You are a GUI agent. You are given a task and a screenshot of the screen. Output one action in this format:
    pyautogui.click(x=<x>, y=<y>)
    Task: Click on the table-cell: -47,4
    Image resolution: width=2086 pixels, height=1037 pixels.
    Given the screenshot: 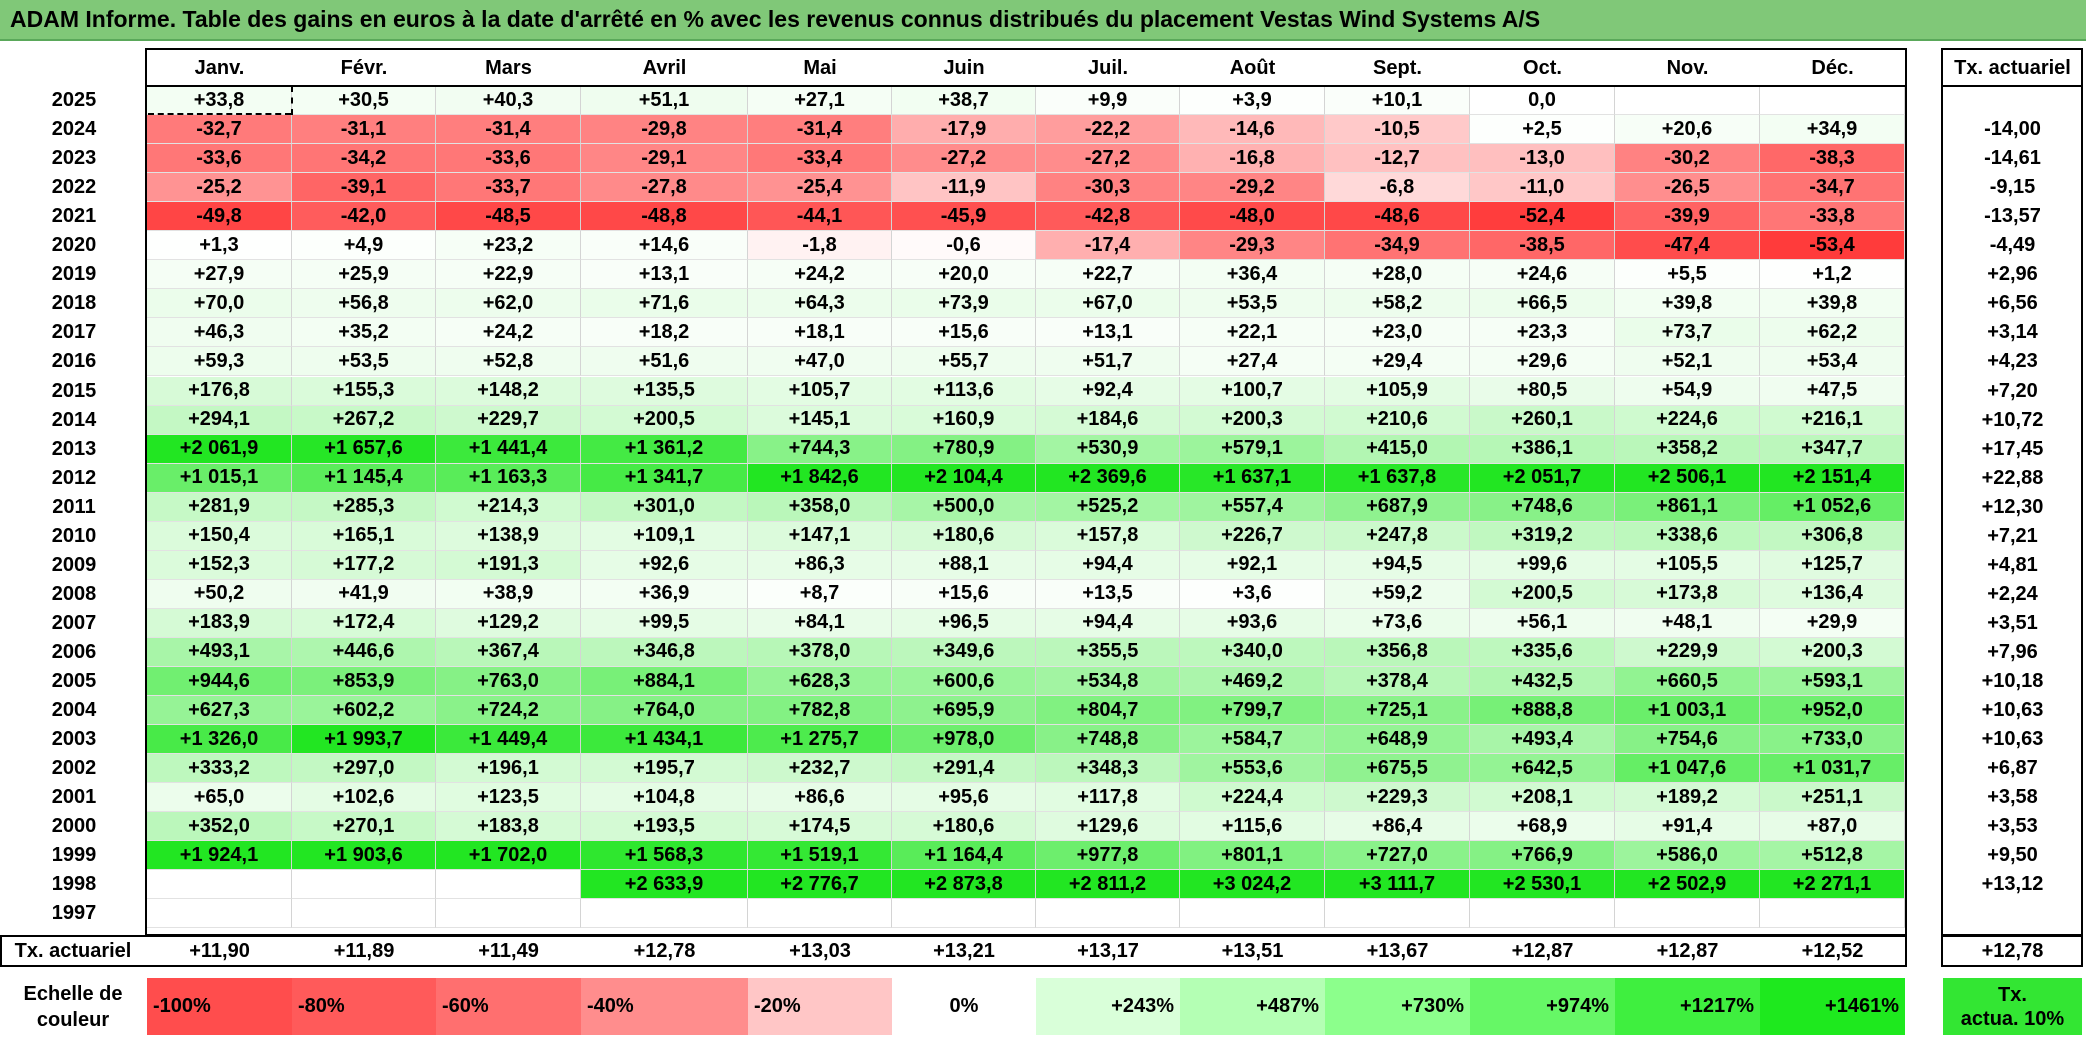 What is the action you would take?
    pyautogui.click(x=1687, y=246)
    